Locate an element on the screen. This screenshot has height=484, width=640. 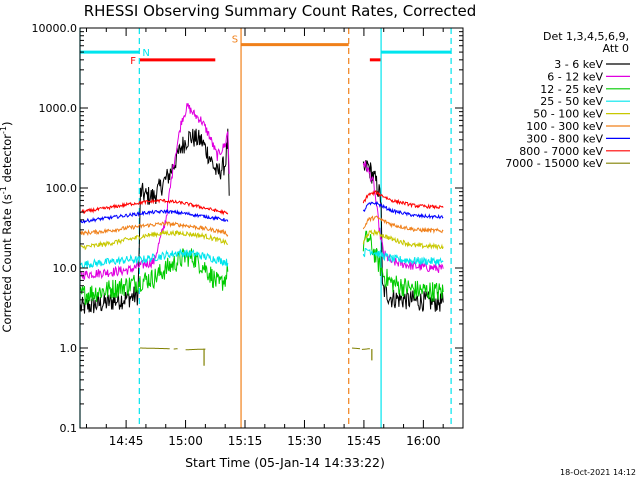
legend-label-12-25-kev: 12 - 25 keV is located at coordinates (571, 89).